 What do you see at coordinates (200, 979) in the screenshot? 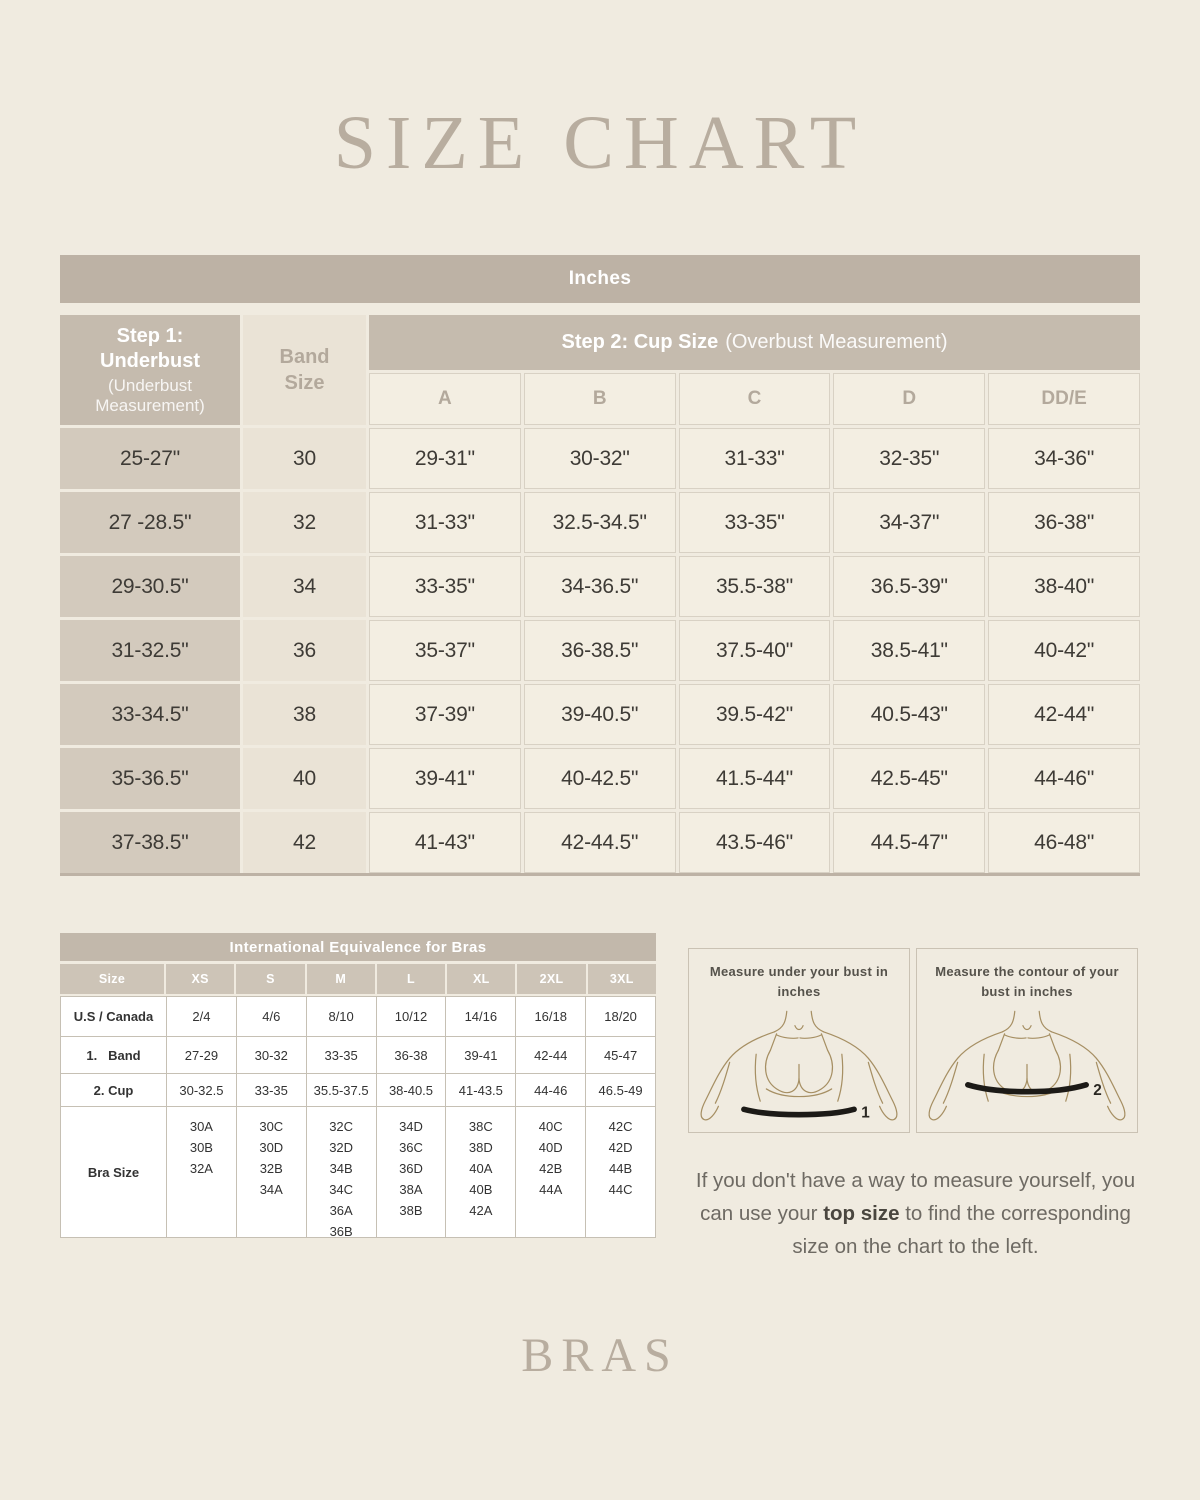
I see `intl-column-header: XS` at bounding box center [200, 979].